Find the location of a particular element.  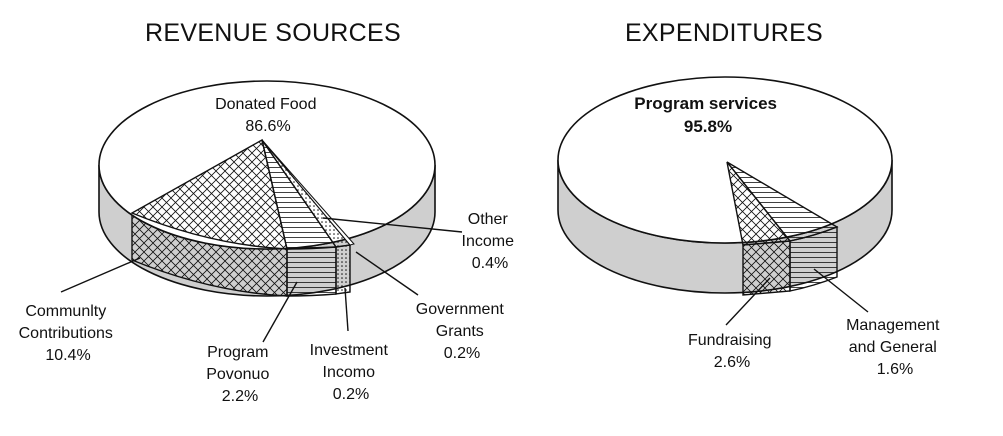

label-investment-income: Investment Incomo 0.2% is located at coordinates (351, 372).